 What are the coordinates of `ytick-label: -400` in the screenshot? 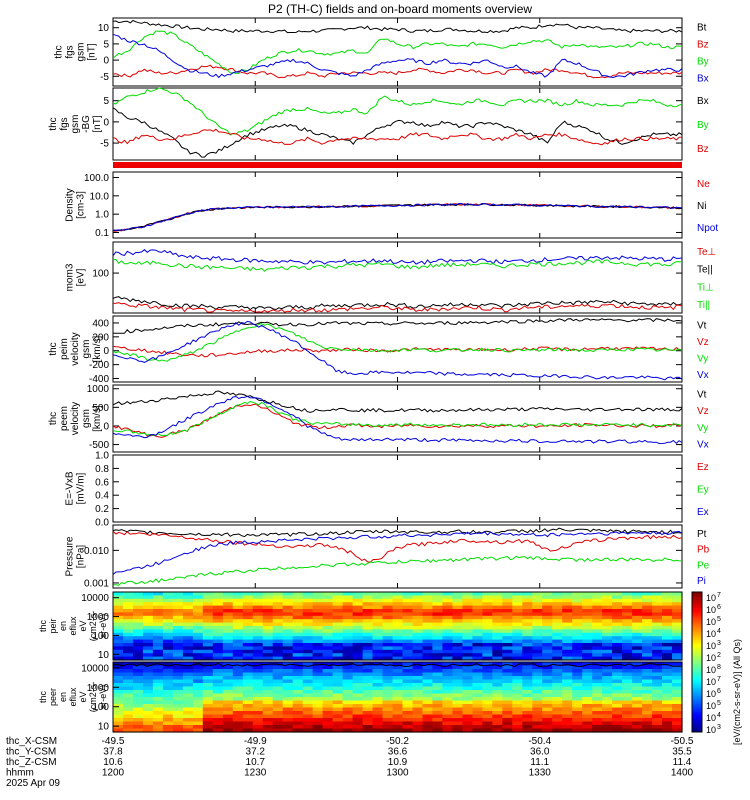 It's located at (99, 379).